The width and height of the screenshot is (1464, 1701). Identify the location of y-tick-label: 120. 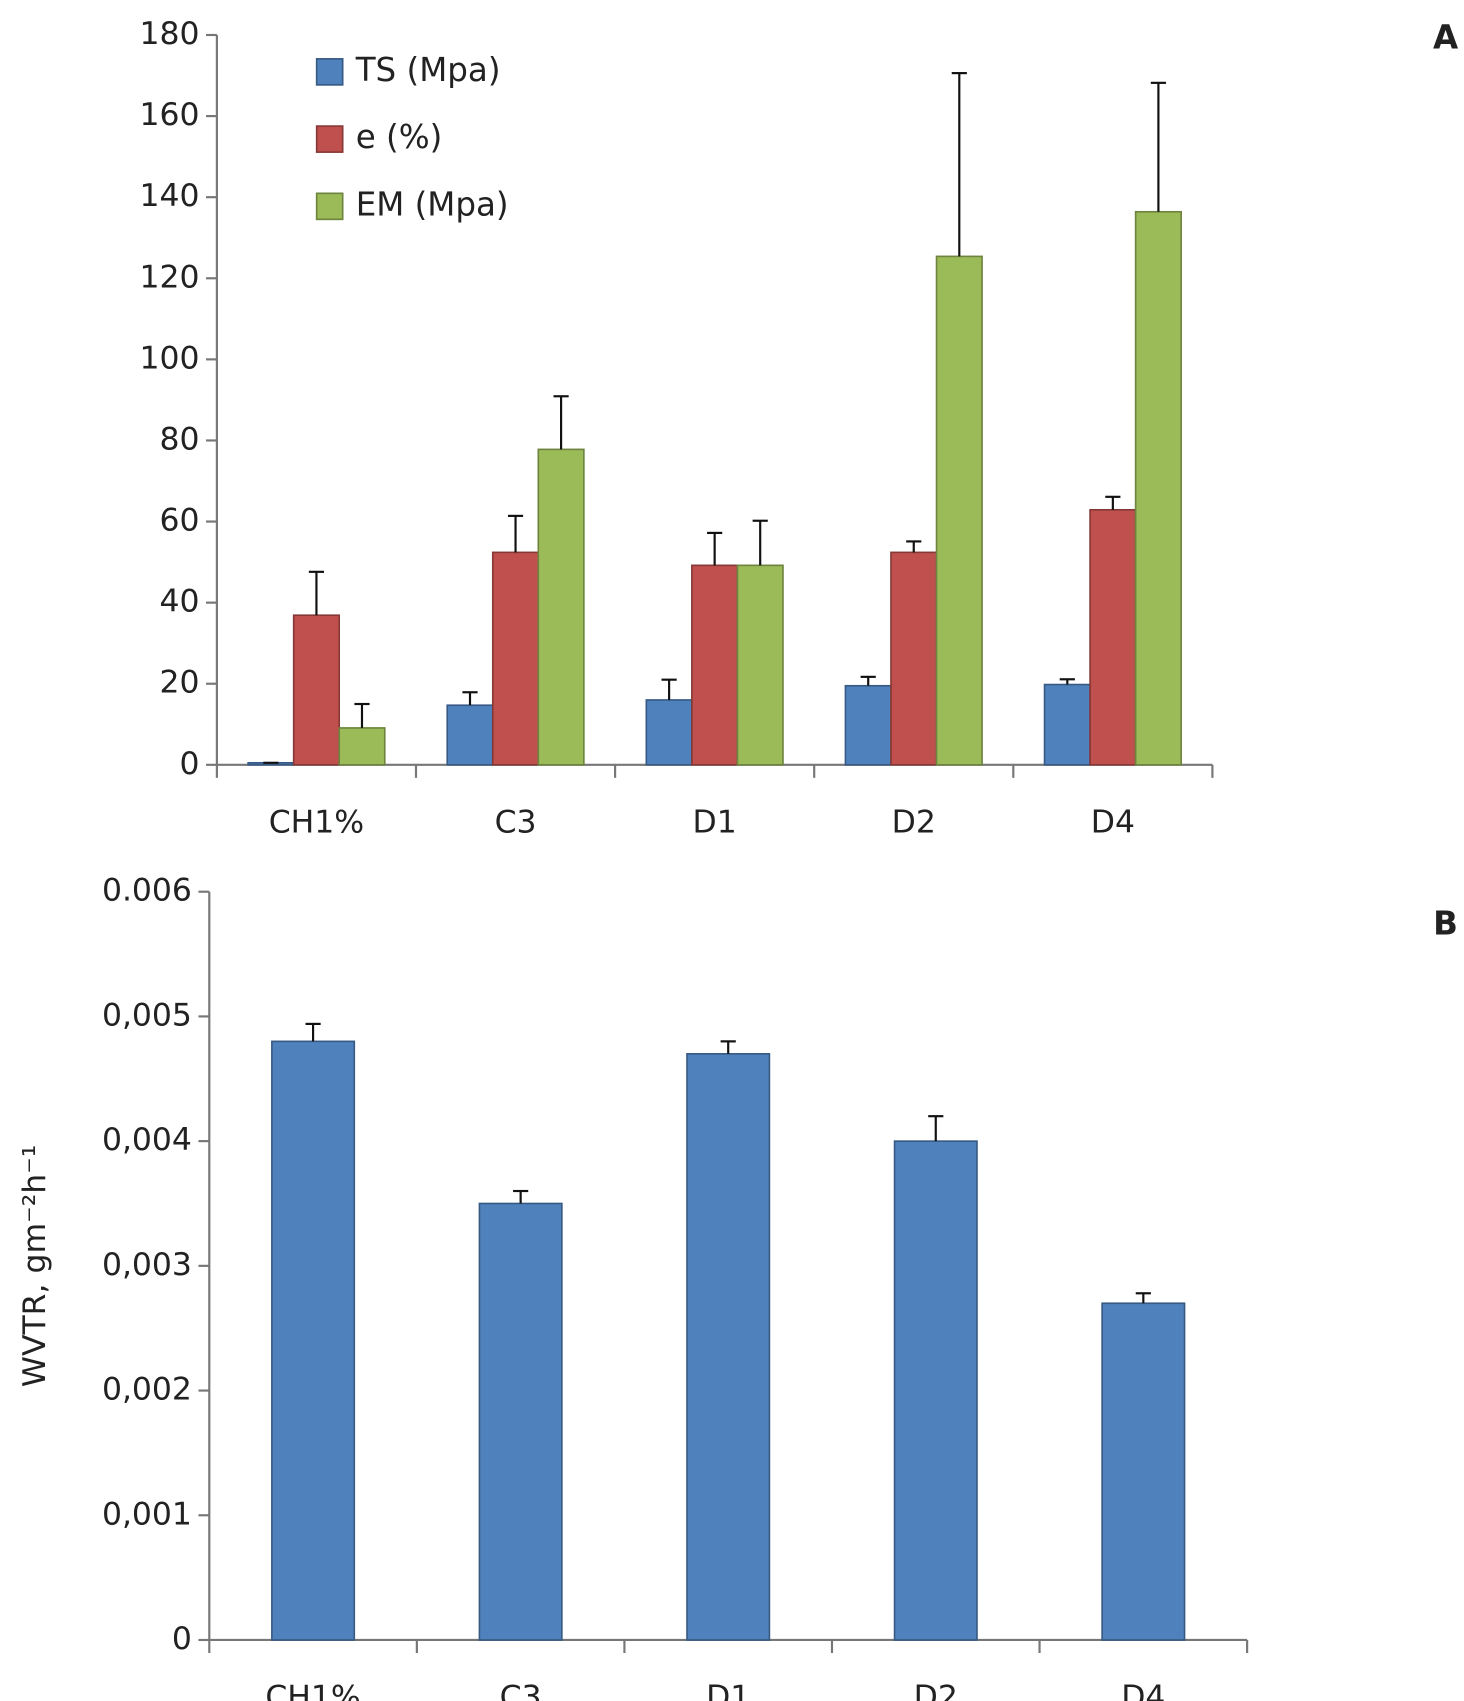
(170, 277).